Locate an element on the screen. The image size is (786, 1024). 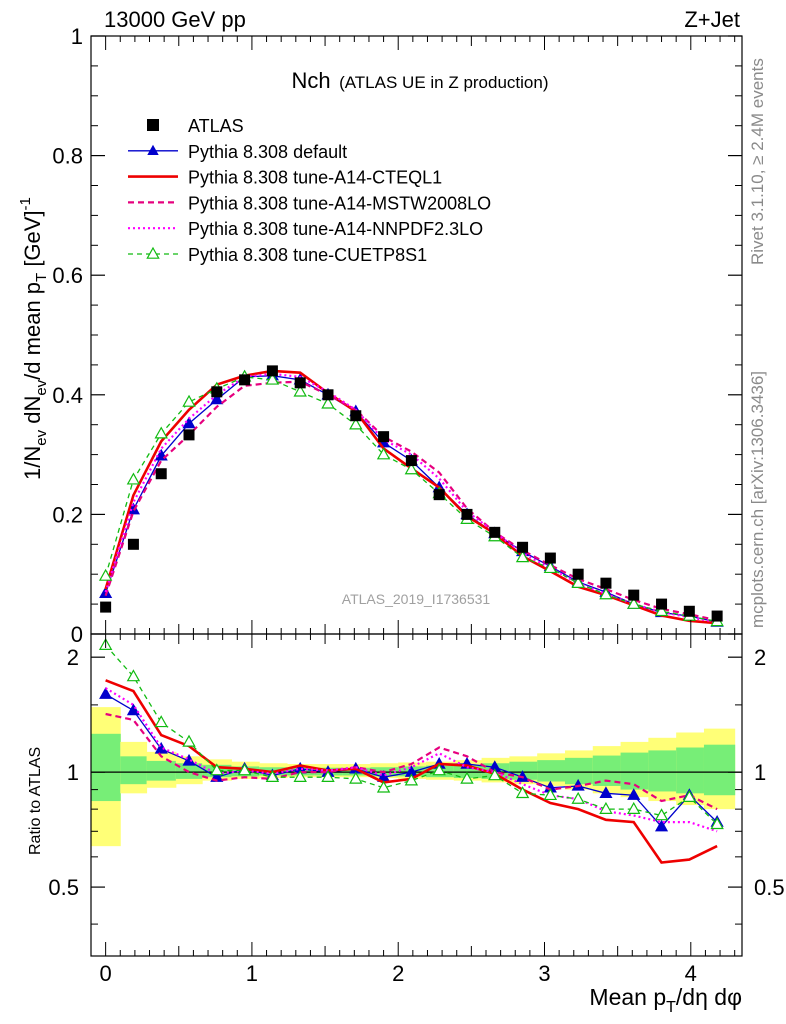
plot-title-main: Nch is located at coordinates (310, 80).